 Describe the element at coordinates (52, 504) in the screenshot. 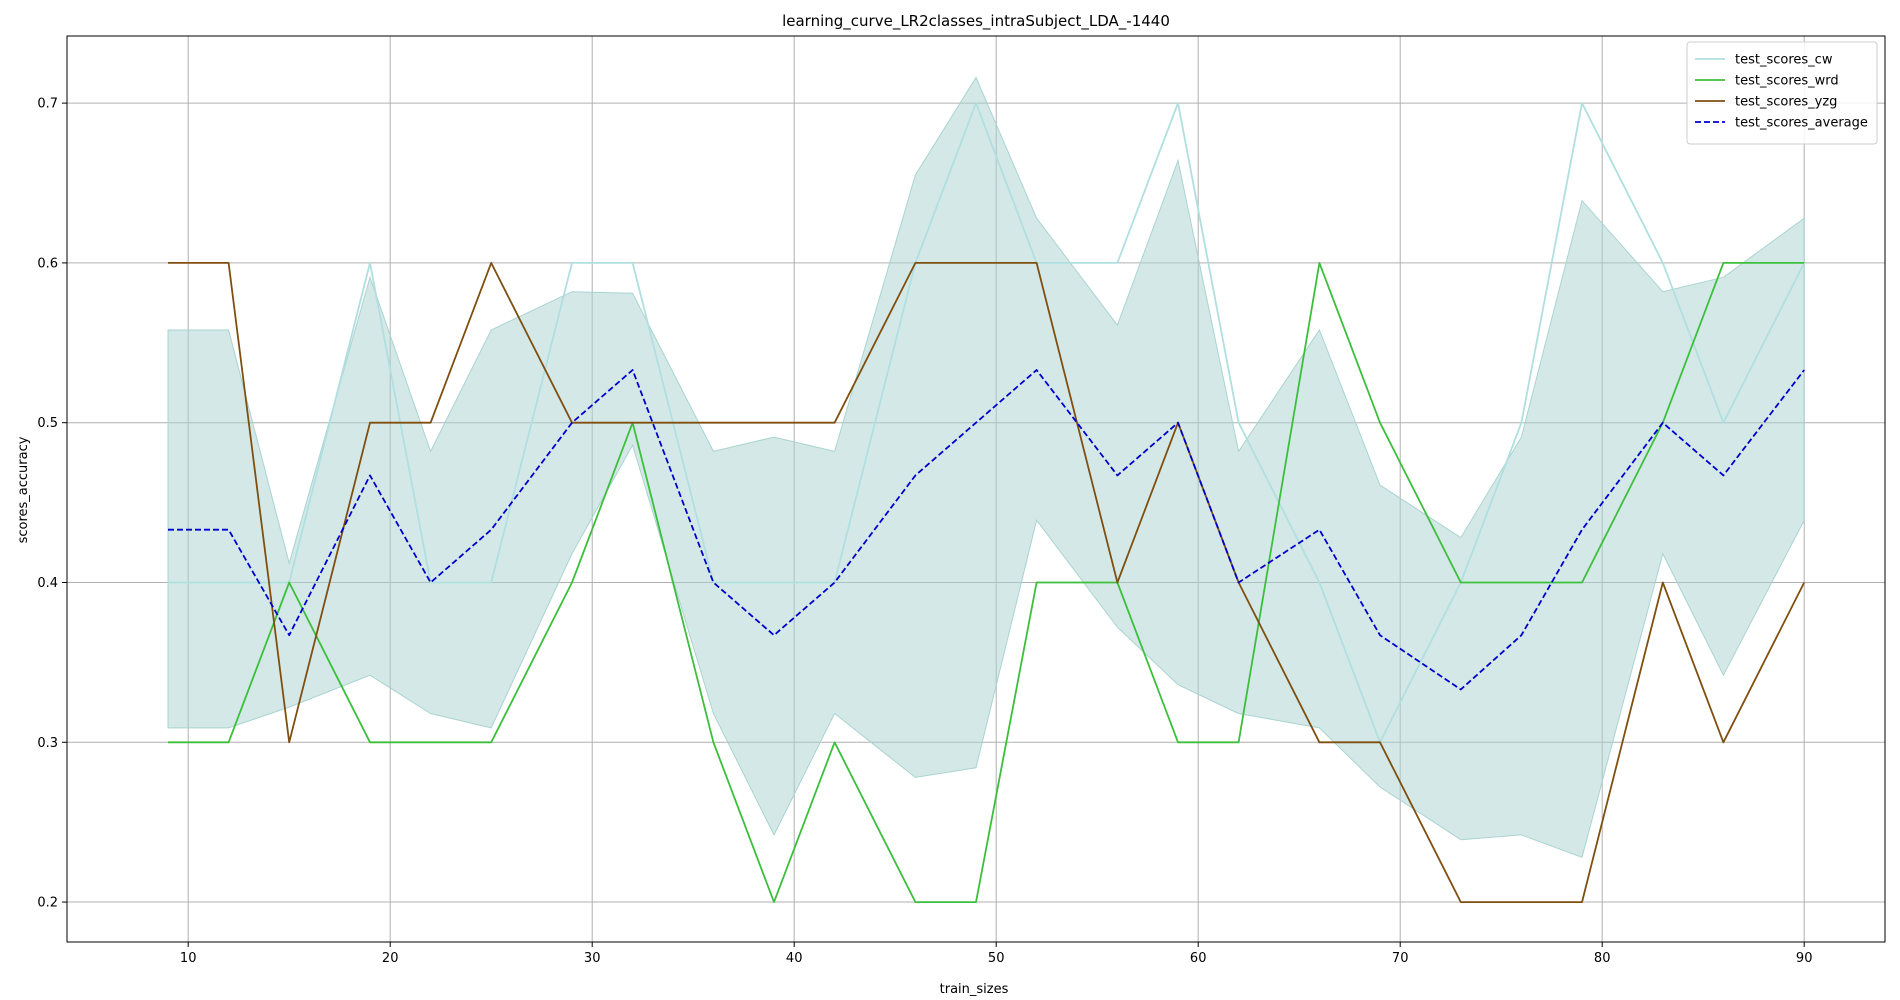

I see `y-axis-ticks: 0.2 0.3 0.4 0.5 0.6 0.7` at that location.